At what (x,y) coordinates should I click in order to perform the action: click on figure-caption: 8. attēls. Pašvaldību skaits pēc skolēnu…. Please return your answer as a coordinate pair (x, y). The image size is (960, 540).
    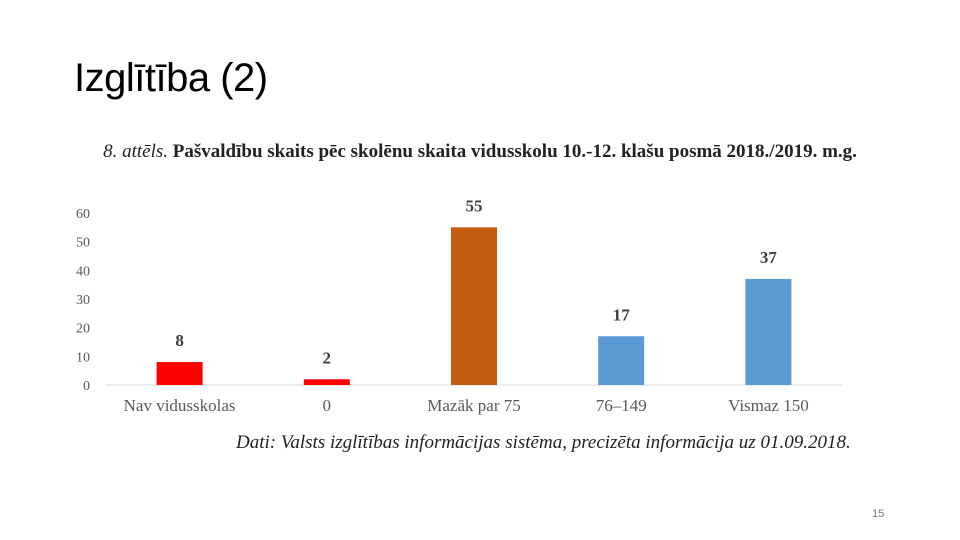
    Looking at the image, I should click on (480, 152).